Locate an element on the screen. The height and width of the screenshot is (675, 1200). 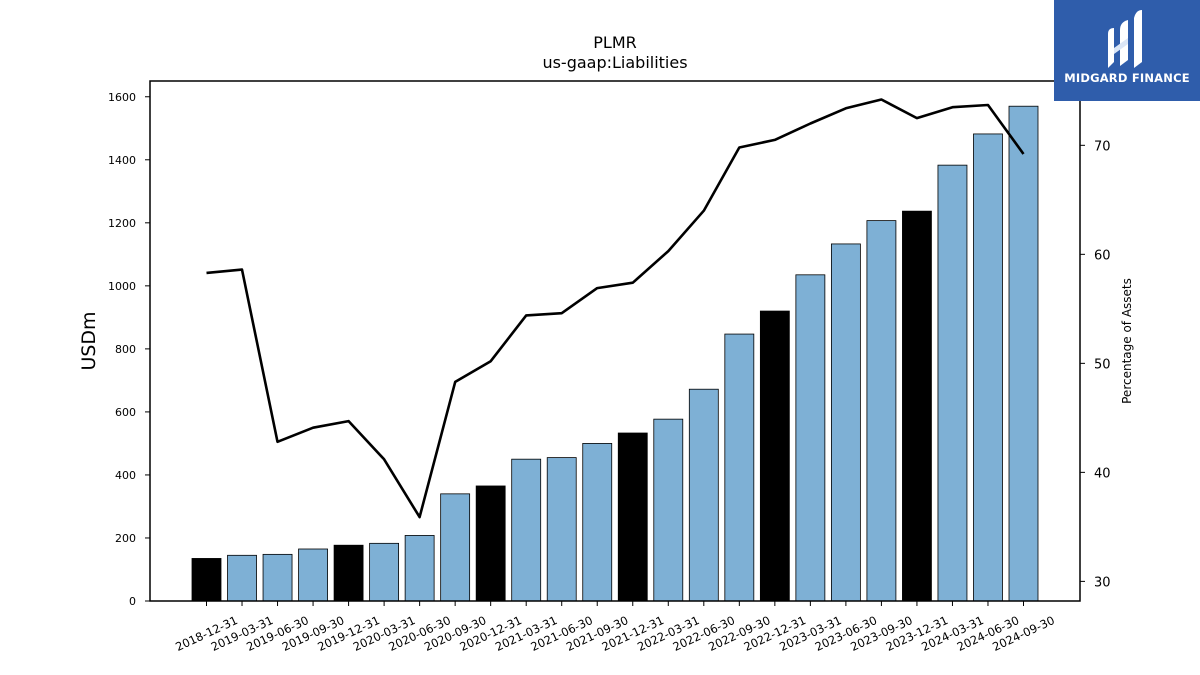
y2-tick-label: 60 is located at coordinates (1102, 255).